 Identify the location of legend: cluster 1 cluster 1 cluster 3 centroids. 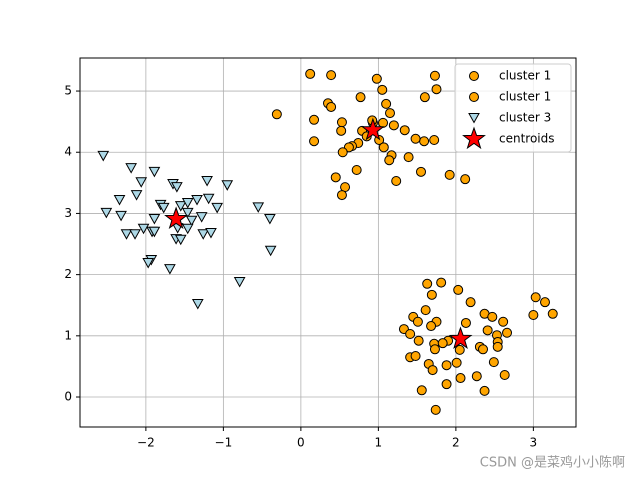
(513, 108).